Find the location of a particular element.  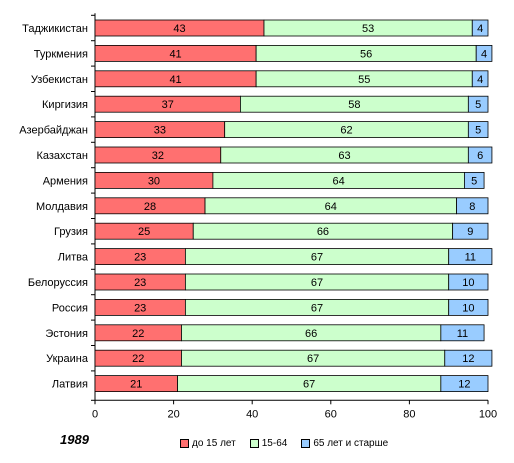

data-label: 8 is located at coordinates (472, 207).